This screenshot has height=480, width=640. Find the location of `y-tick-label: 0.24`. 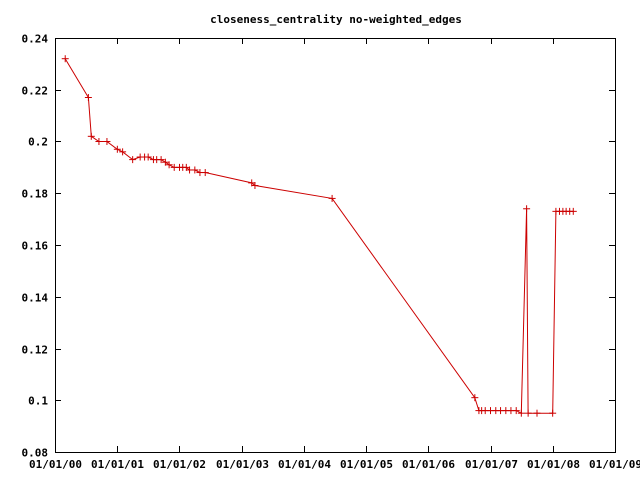

y-tick-label: 0.24 is located at coordinates (35, 39).